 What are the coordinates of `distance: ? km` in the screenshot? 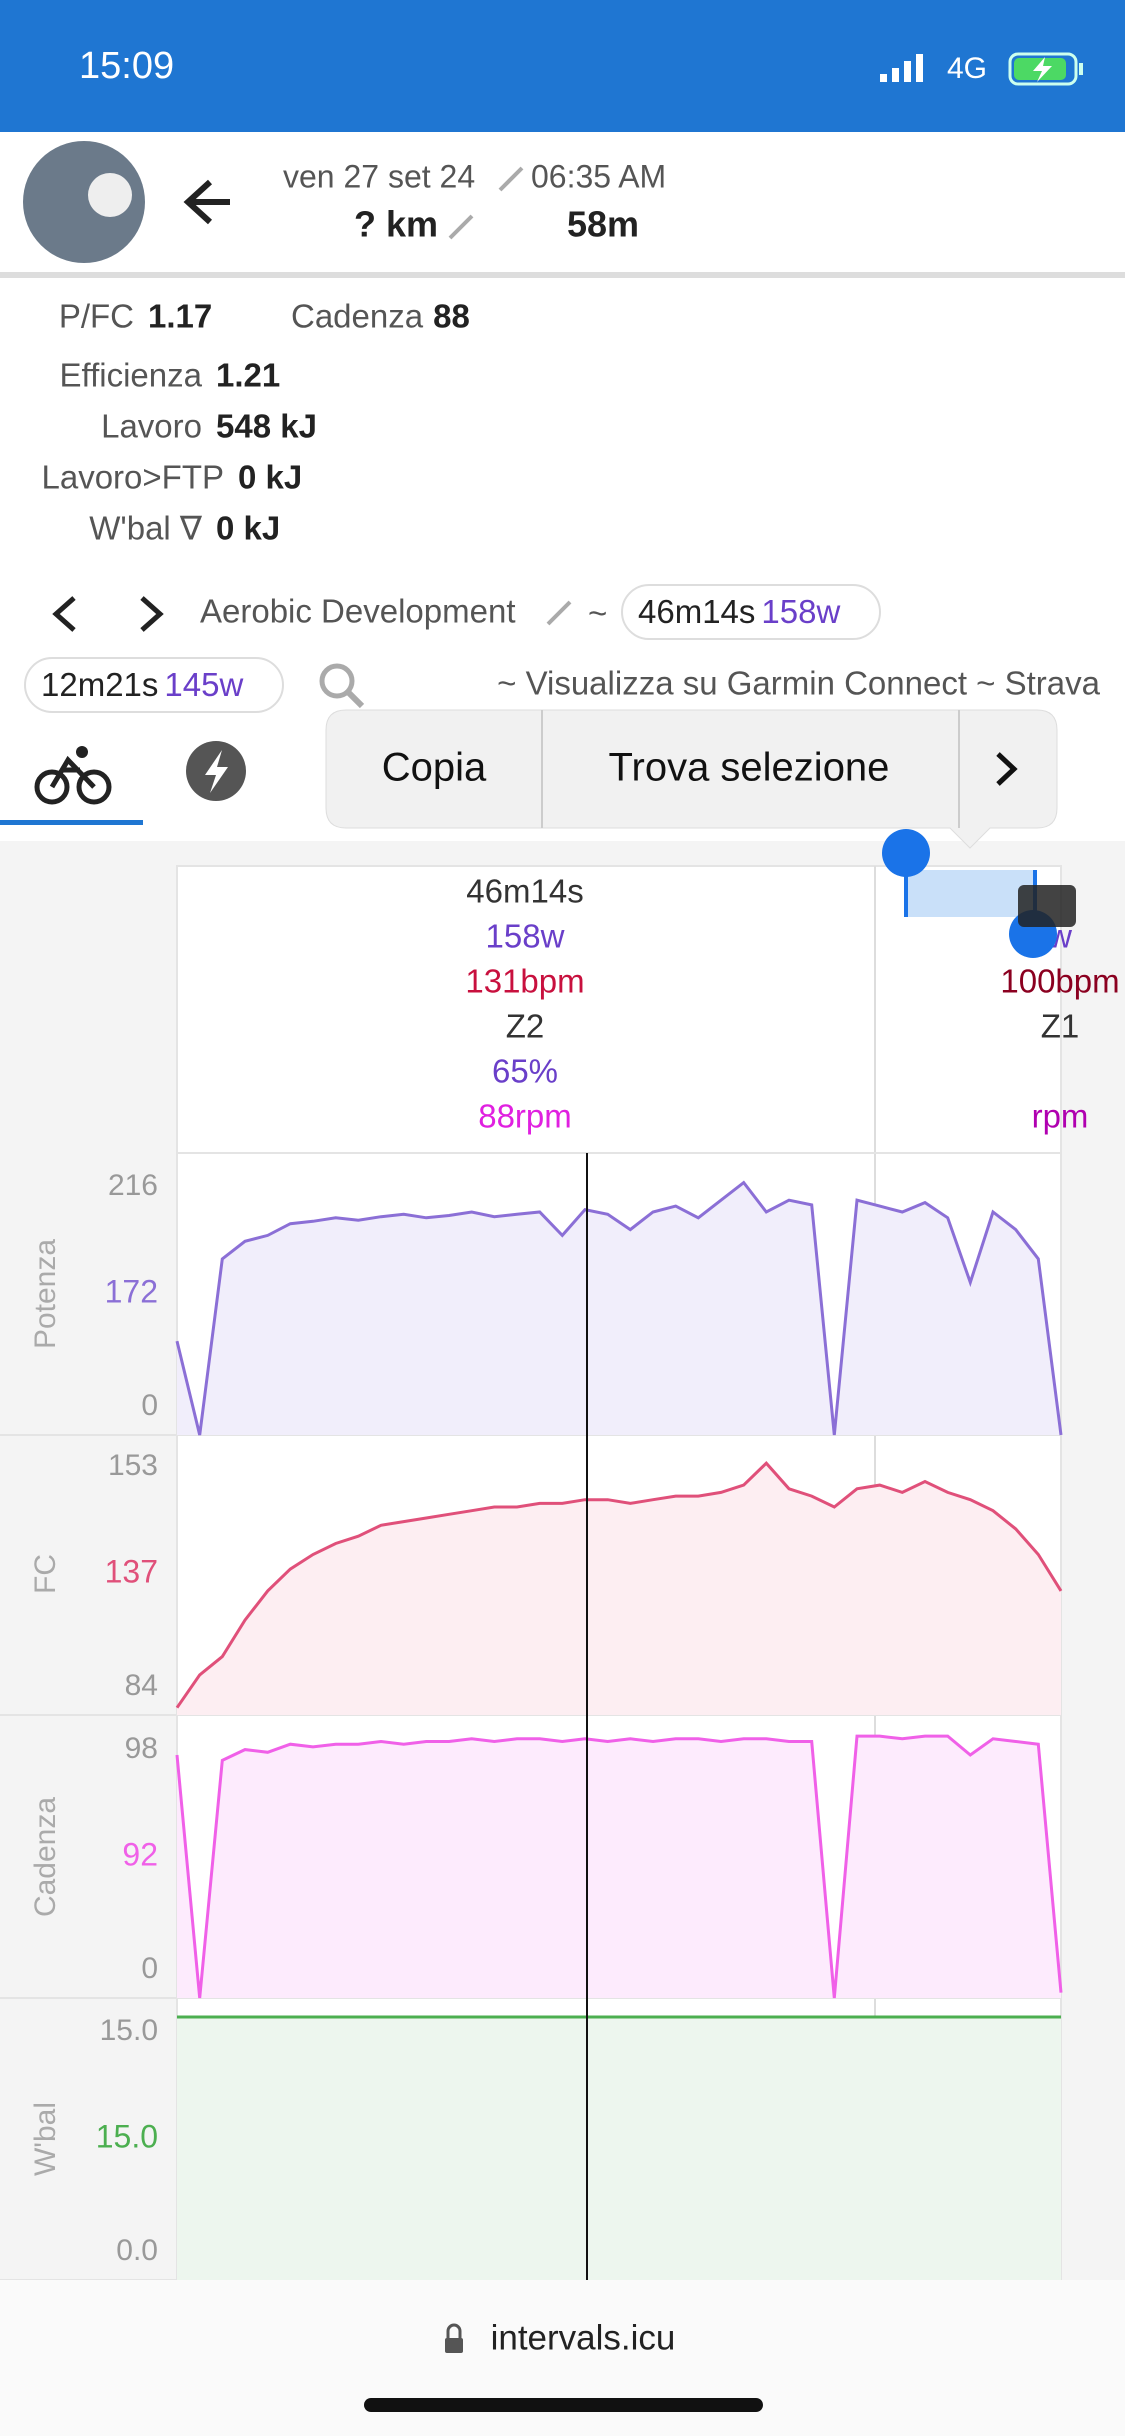 It's located at (396, 224).